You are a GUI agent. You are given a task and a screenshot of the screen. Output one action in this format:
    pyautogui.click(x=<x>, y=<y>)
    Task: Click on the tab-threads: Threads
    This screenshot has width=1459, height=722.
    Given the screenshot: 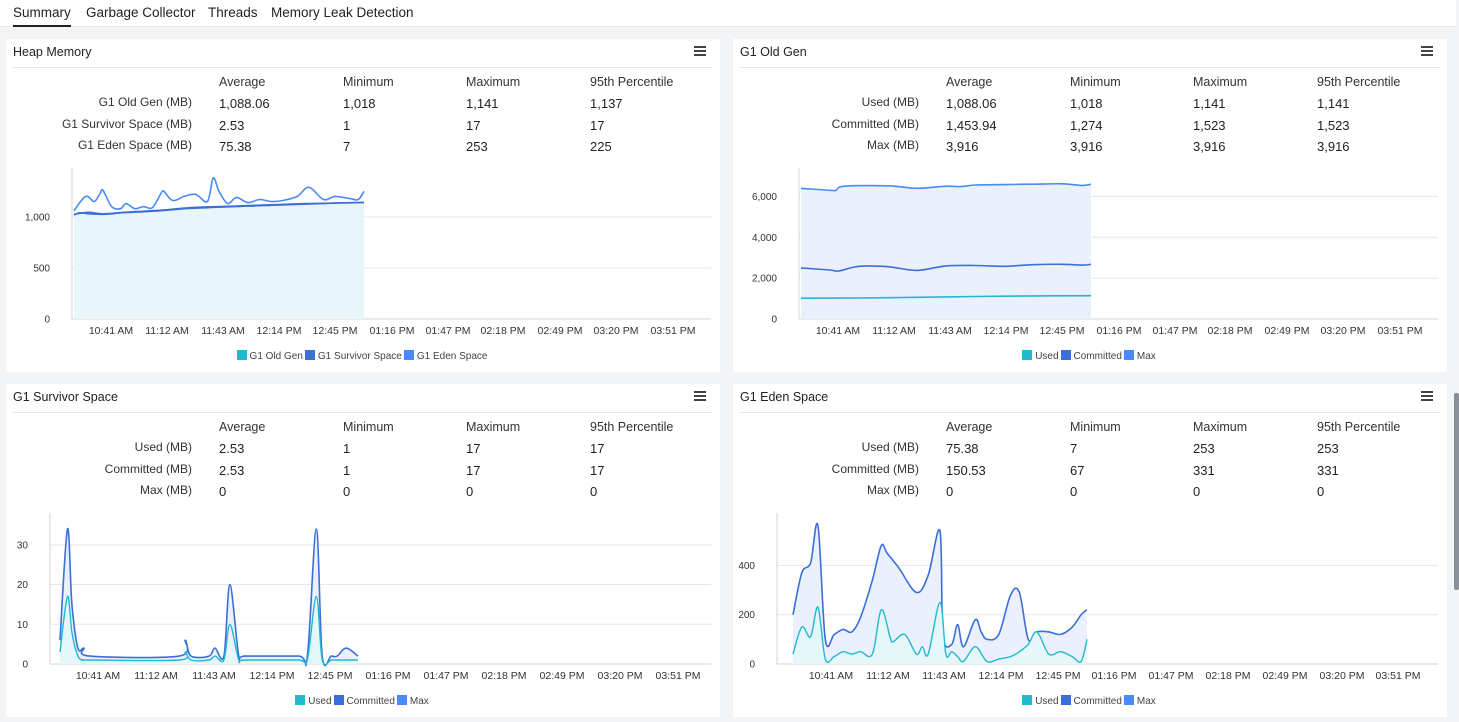 What is the action you would take?
    pyautogui.click(x=233, y=12)
    